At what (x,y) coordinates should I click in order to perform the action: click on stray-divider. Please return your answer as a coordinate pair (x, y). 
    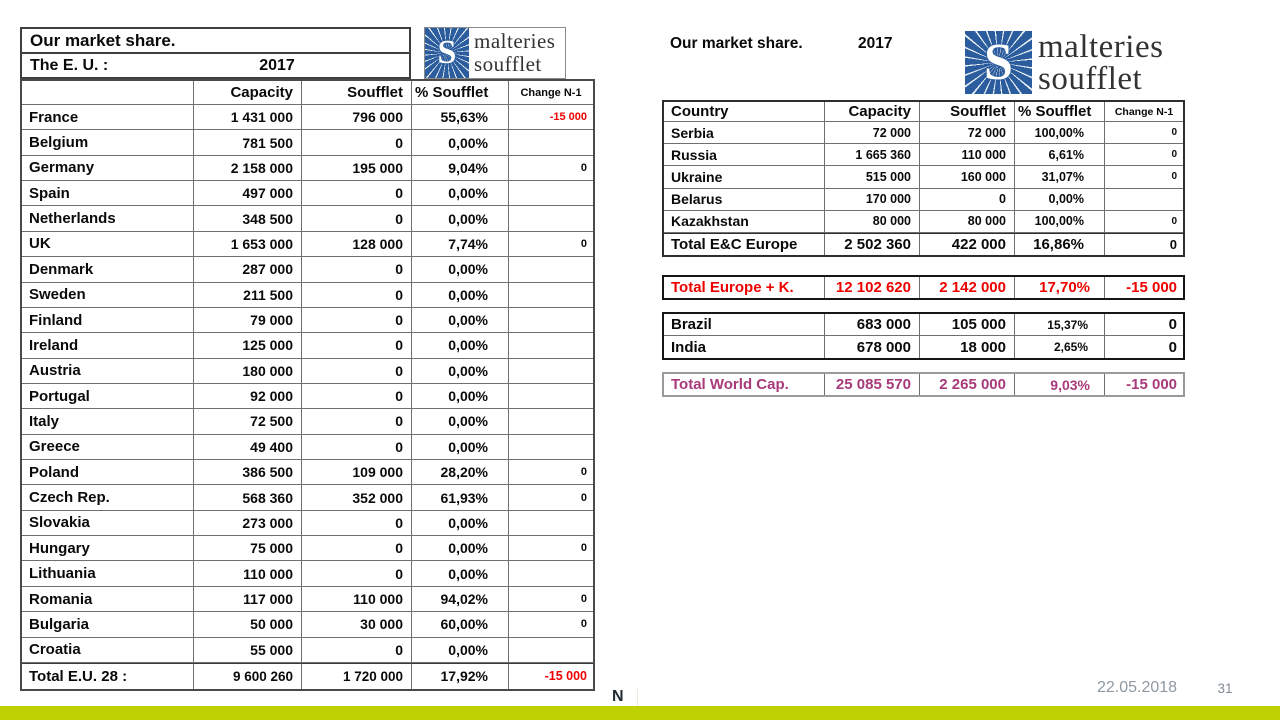
    Looking at the image, I should click on (637, 697).